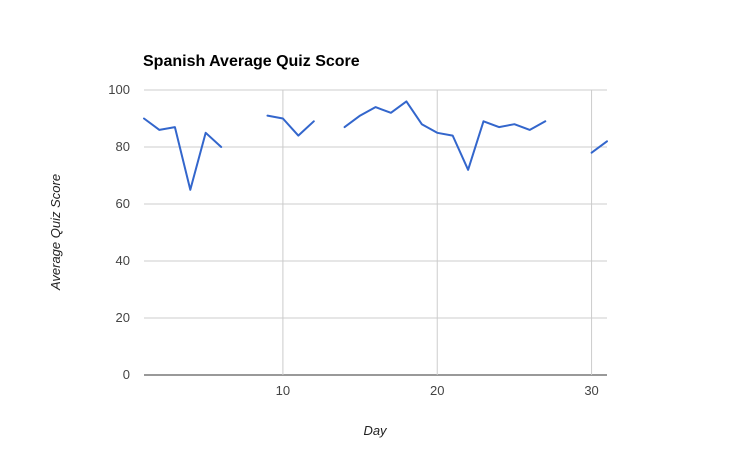 The height and width of the screenshot is (463, 750). I want to click on y-tick-label: 100, so click(119, 89).